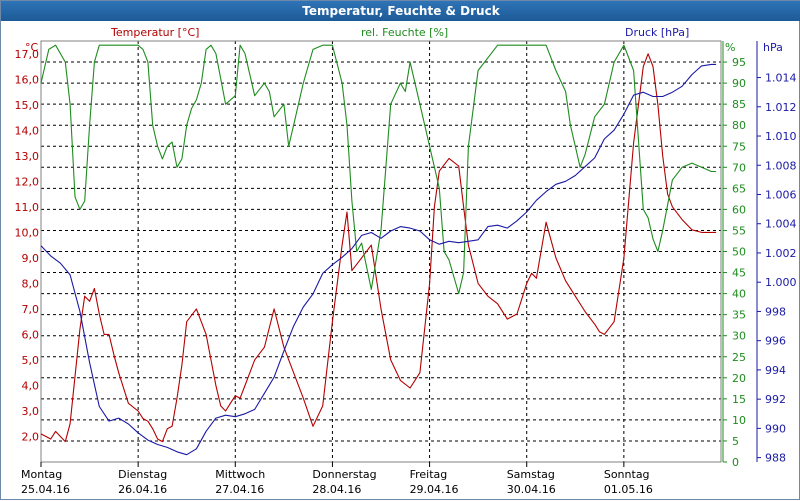 The height and width of the screenshot is (501, 800). I want to click on humidity-tick-label: 80, so click(739, 125).